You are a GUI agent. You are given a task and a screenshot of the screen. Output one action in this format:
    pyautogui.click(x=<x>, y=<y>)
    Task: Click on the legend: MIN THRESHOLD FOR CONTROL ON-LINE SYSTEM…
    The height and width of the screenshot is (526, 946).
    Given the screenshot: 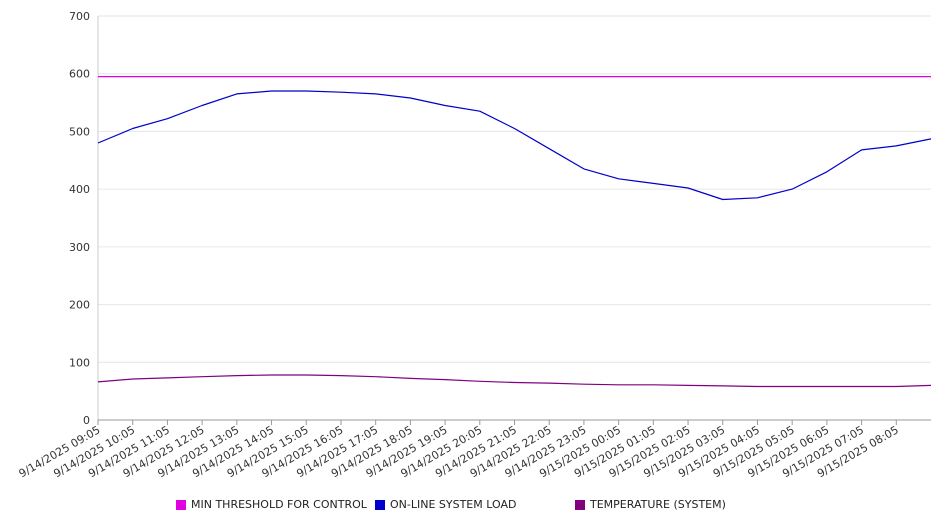 What is the action you would take?
    pyautogui.click(x=473, y=506)
    